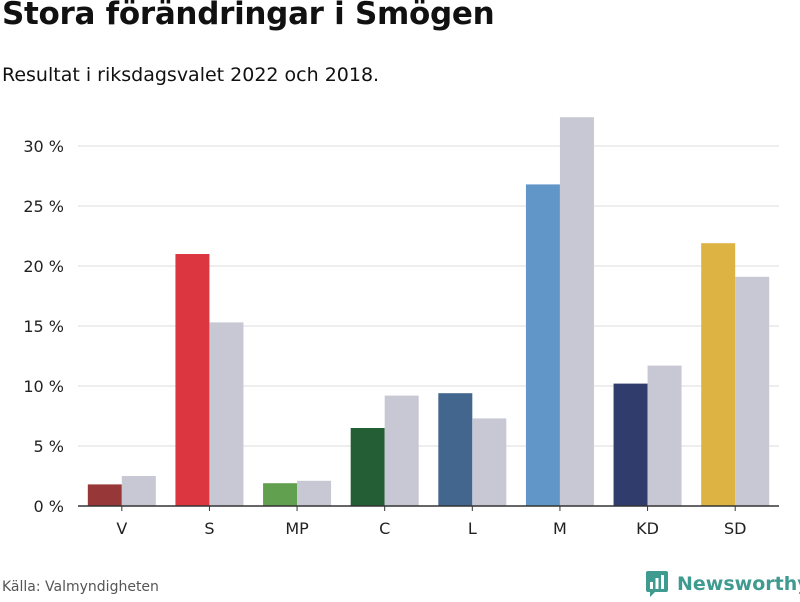 The width and height of the screenshot is (800, 602). What do you see at coordinates (738, 584) in the screenshot?
I see `brand-name: Newsworthy` at bounding box center [738, 584].